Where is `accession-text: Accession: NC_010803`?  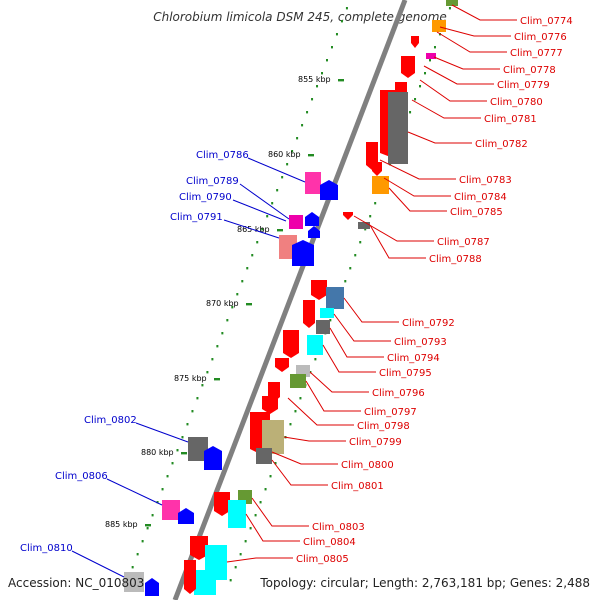 accession-text: Accession: NC_010803 is located at coordinates (76, 583).